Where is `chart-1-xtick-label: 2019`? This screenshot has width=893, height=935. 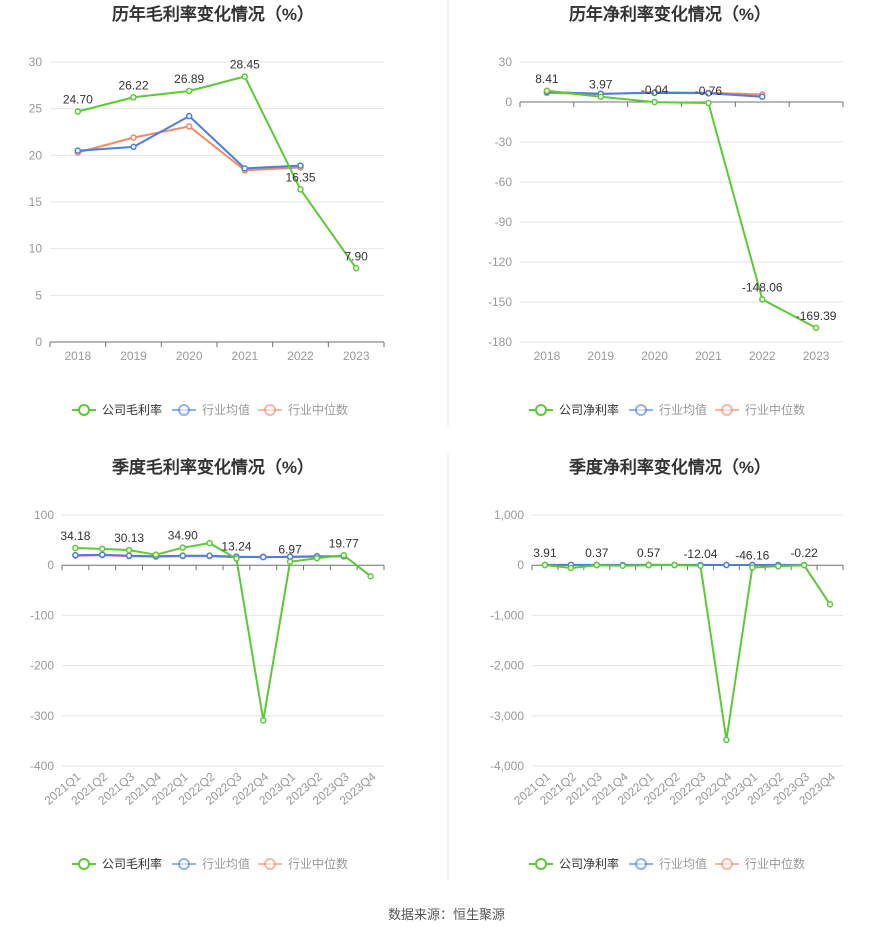
chart-1-xtick-label: 2019 is located at coordinates (600, 356).